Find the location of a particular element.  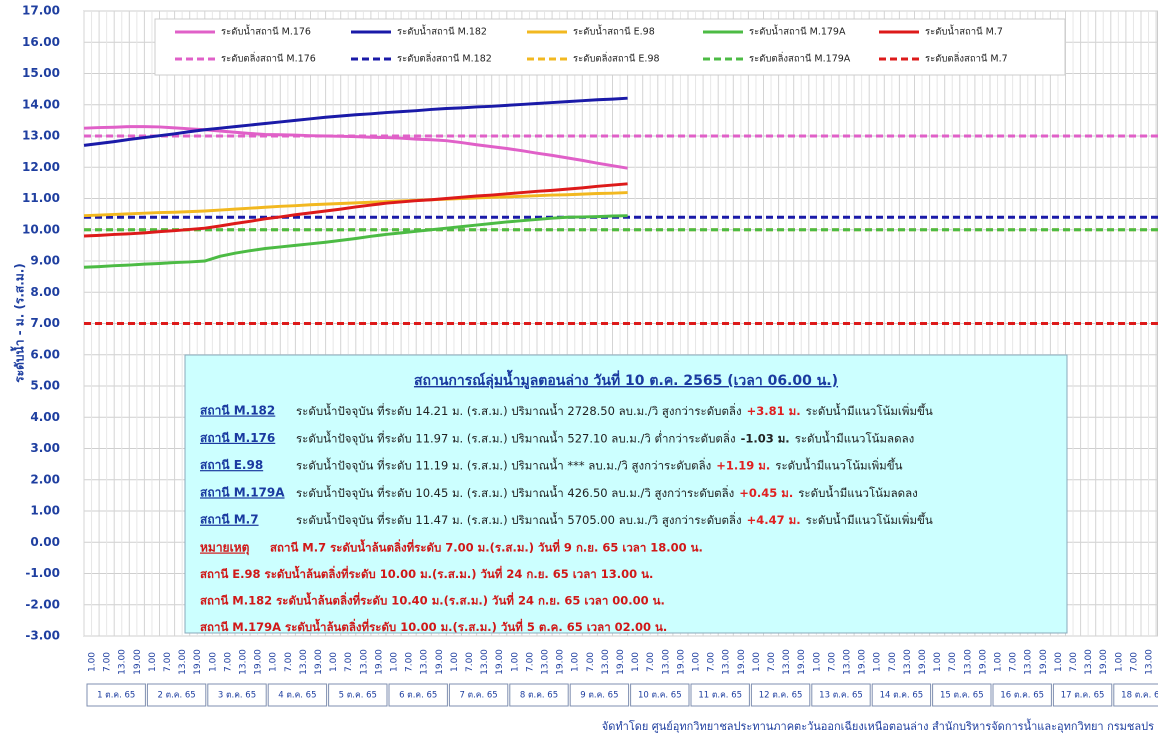

y-tick-label: -3.00 is located at coordinates (42, 636).